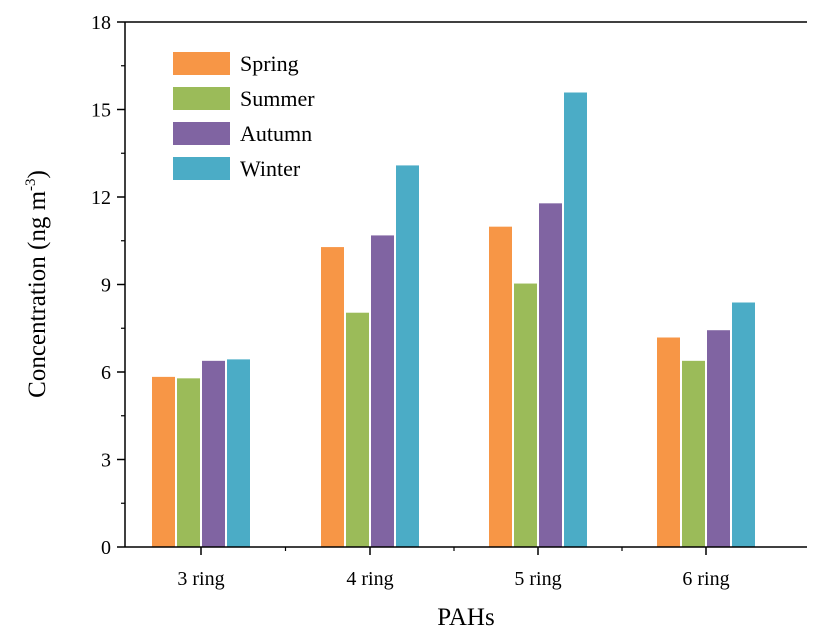  Describe the element at coordinates (101, 111) in the screenshot. I see `y-tick-label: 15` at that location.